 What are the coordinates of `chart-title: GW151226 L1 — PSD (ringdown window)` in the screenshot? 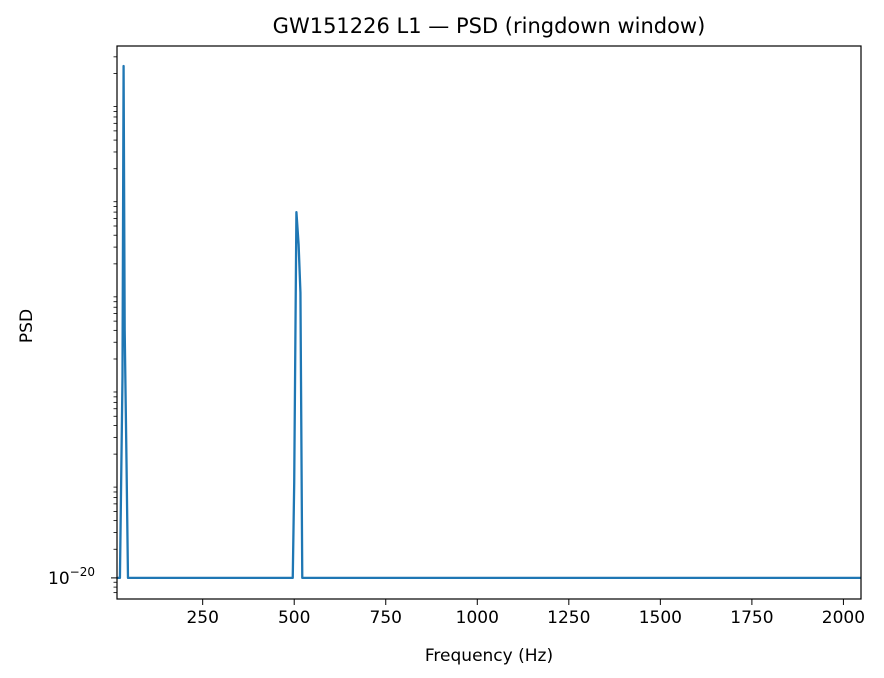 It's located at (489, 26).